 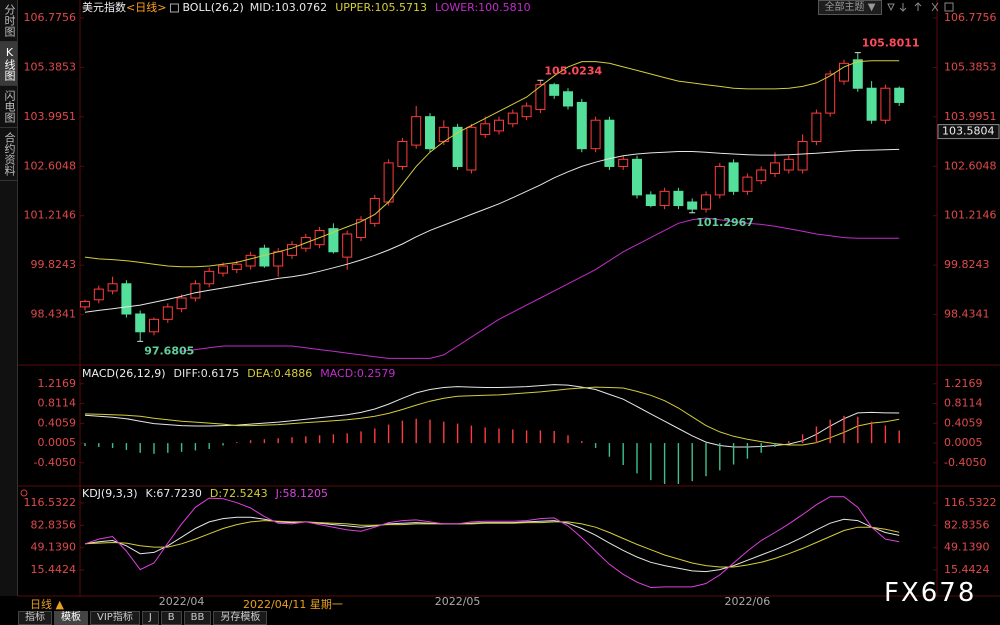 What do you see at coordinates (50, 215) in the screenshot?
I see `y-tick-label: 101.2146` at bounding box center [50, 215].